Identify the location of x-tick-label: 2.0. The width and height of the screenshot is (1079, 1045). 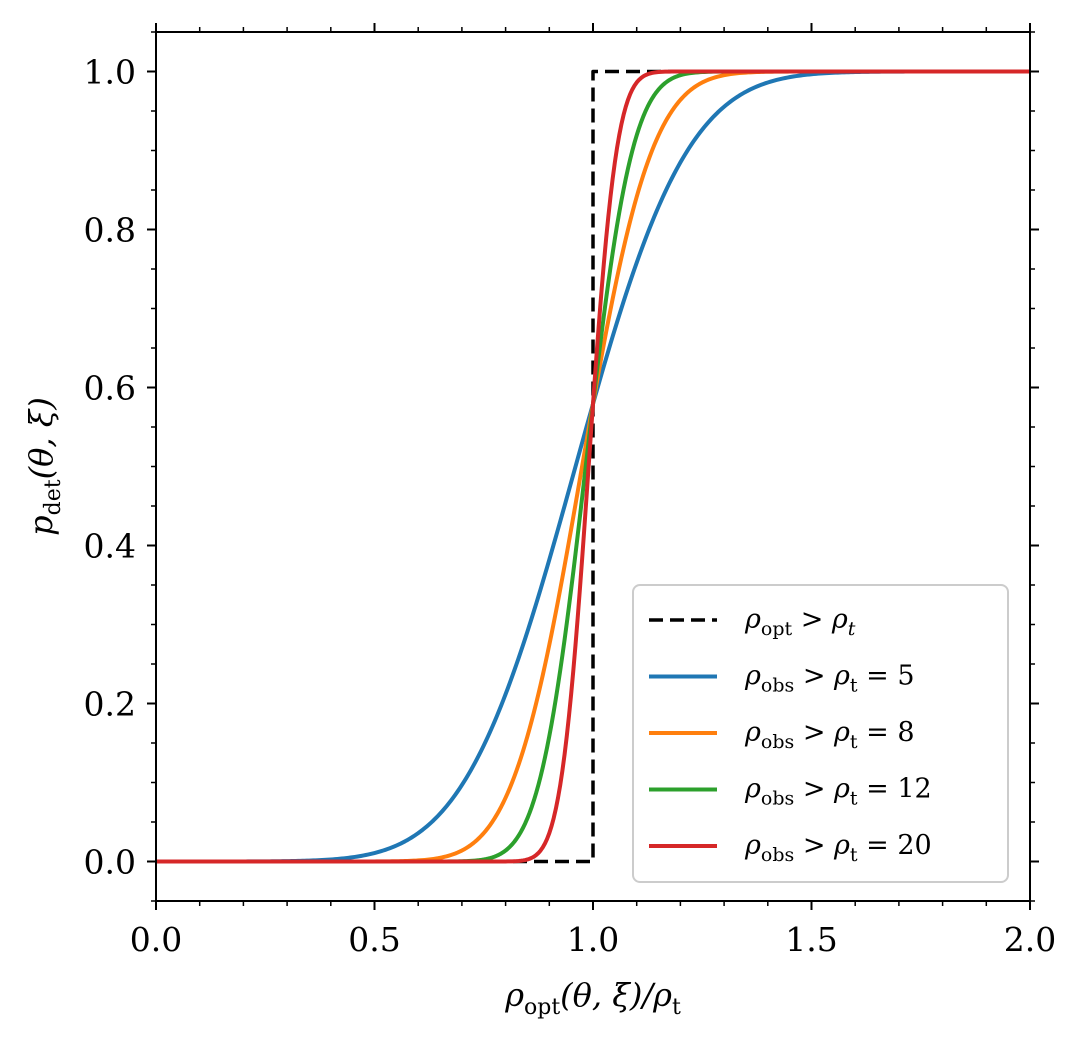
(1030, 939).